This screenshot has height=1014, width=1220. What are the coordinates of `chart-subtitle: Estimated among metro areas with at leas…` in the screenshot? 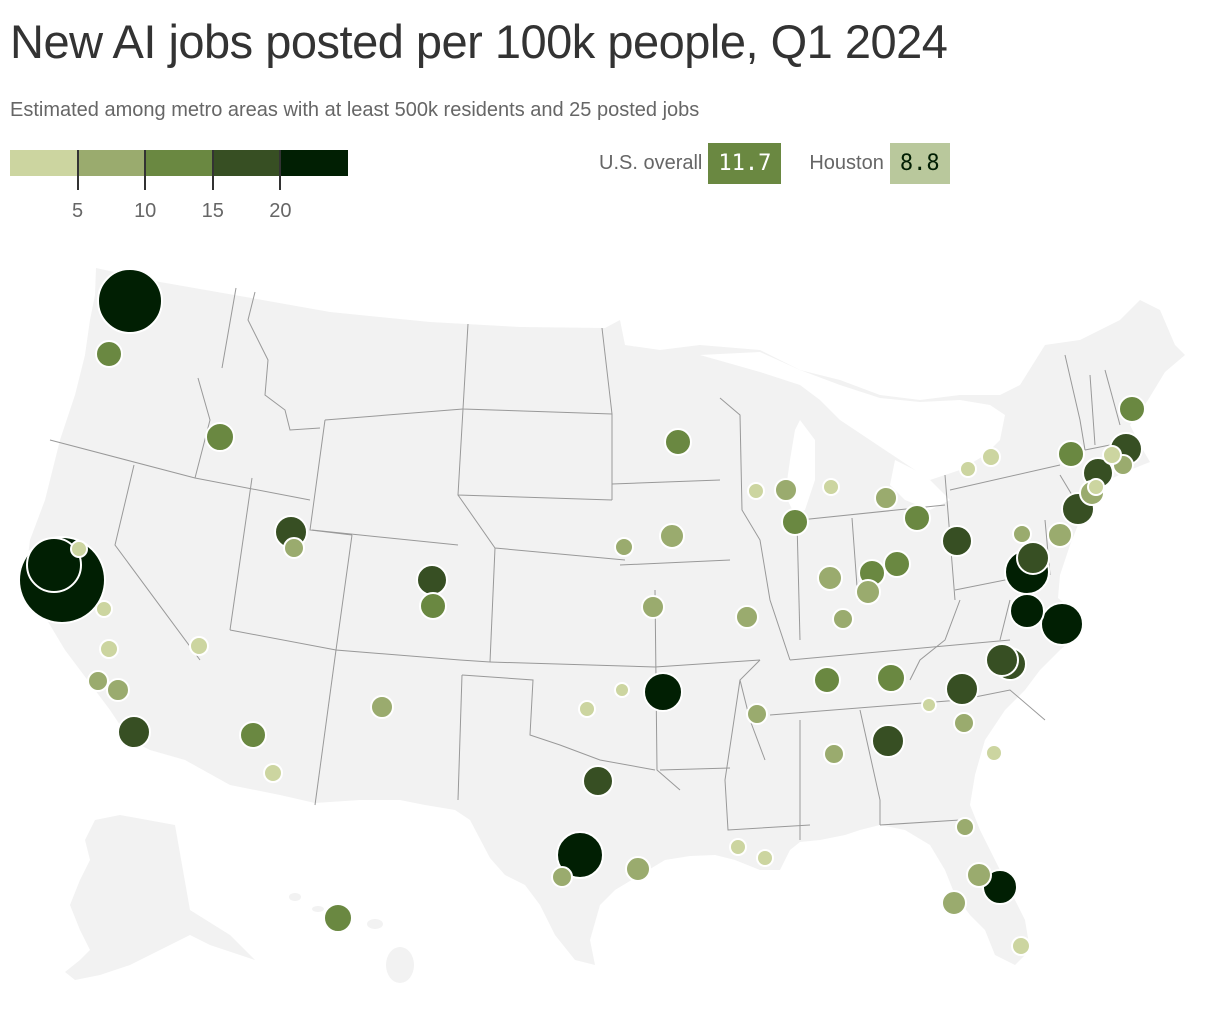 It's located at (355, 110).